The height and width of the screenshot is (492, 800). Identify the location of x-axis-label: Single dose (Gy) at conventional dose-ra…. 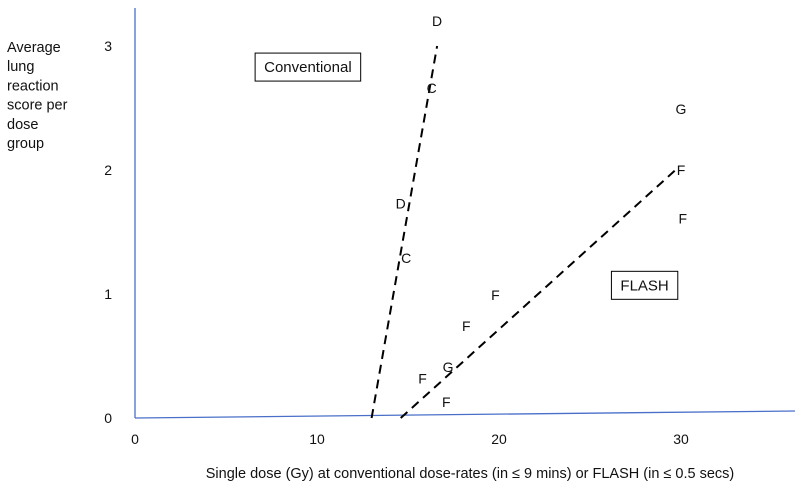
(470, 474).